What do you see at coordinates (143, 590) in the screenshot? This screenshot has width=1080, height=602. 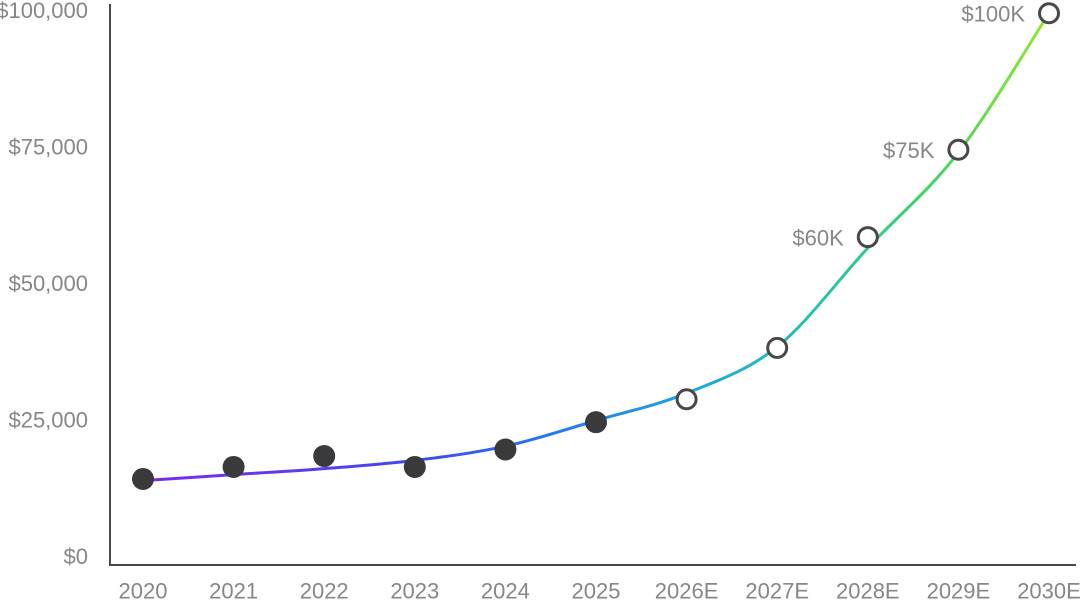 I see `x-tick-label: 2020` at bounding box center [143, 590].